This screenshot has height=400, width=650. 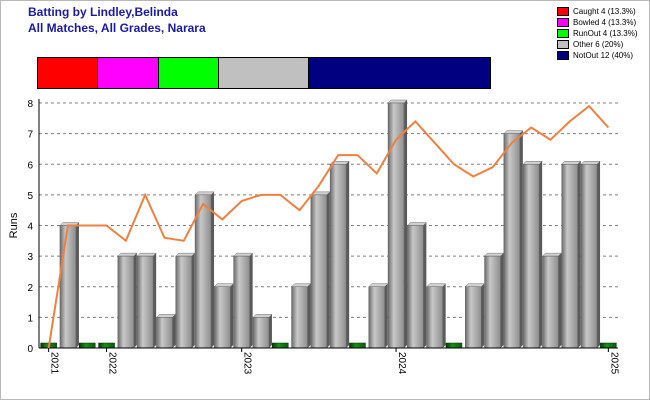 I want to click on legend-label-caught: Caught 4 (13.3%), so click(x=604, y=11).